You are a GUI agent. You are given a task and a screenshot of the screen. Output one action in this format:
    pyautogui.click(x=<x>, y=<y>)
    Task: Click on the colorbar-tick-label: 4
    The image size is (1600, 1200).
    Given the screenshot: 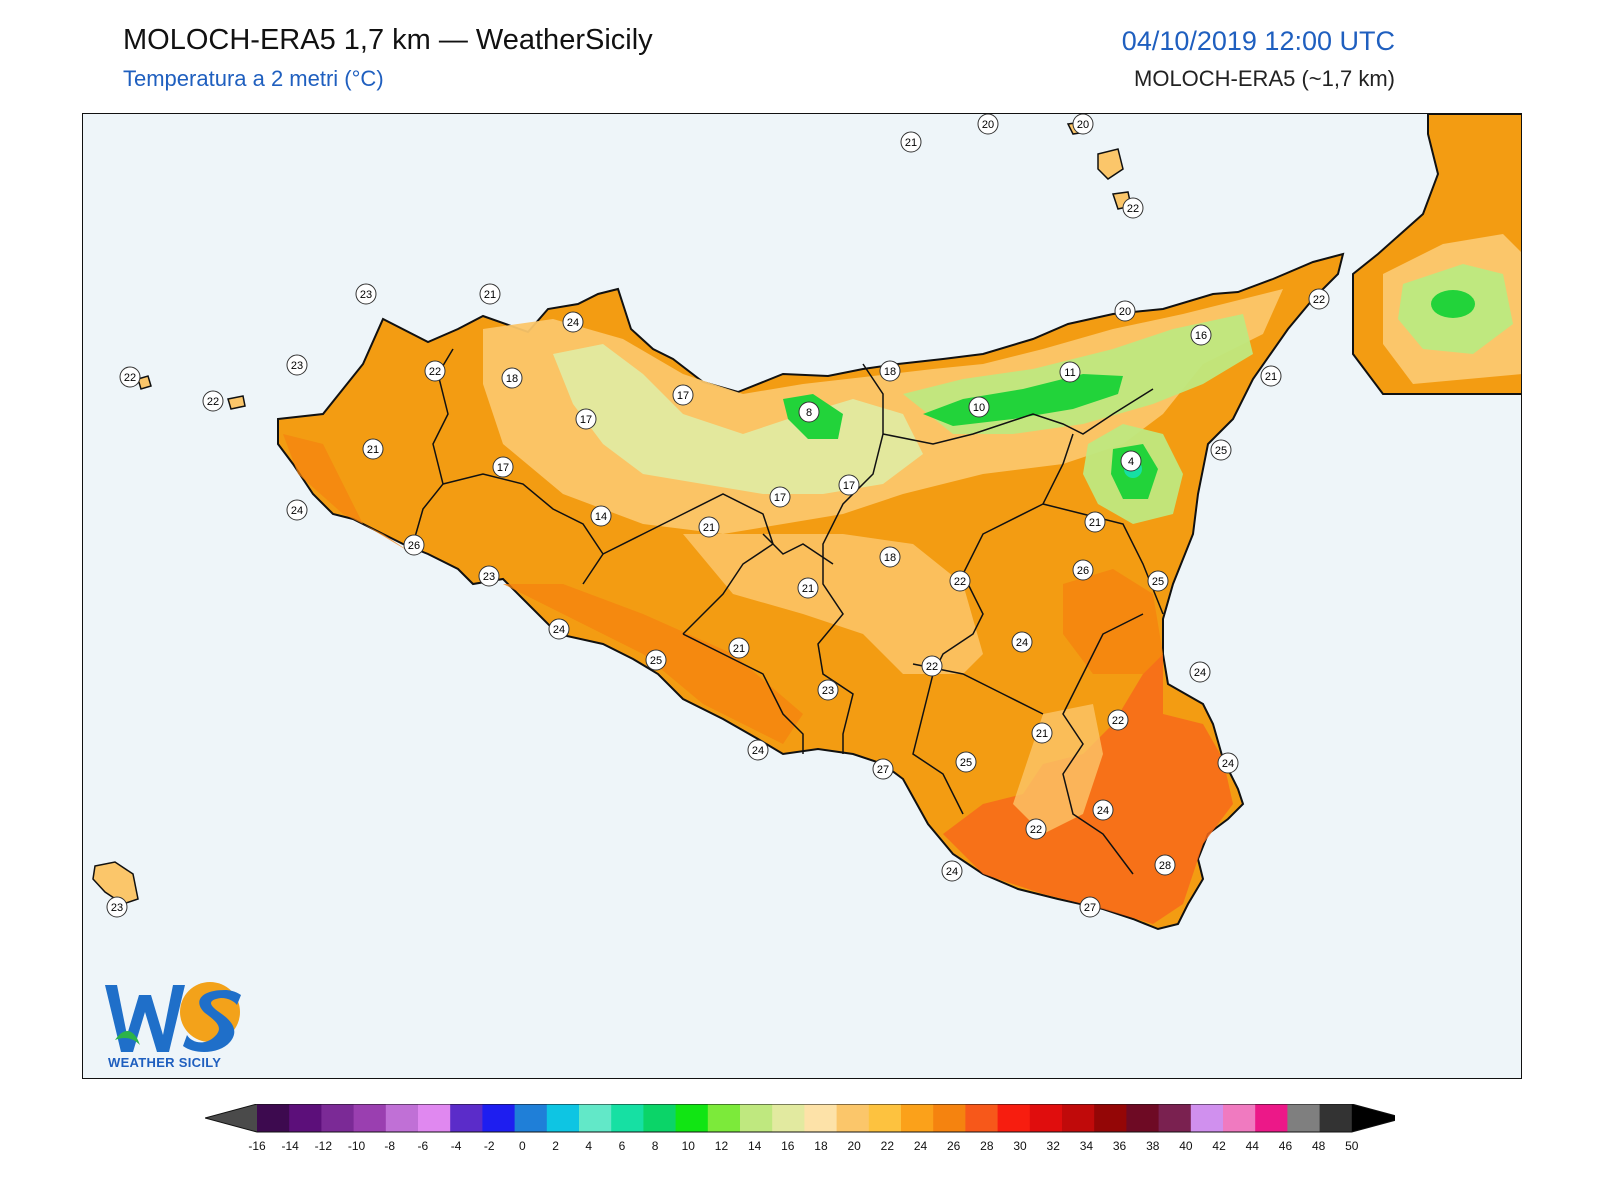 What is the action you would take?
    pyautogui.click(x=588, y=1146)
    